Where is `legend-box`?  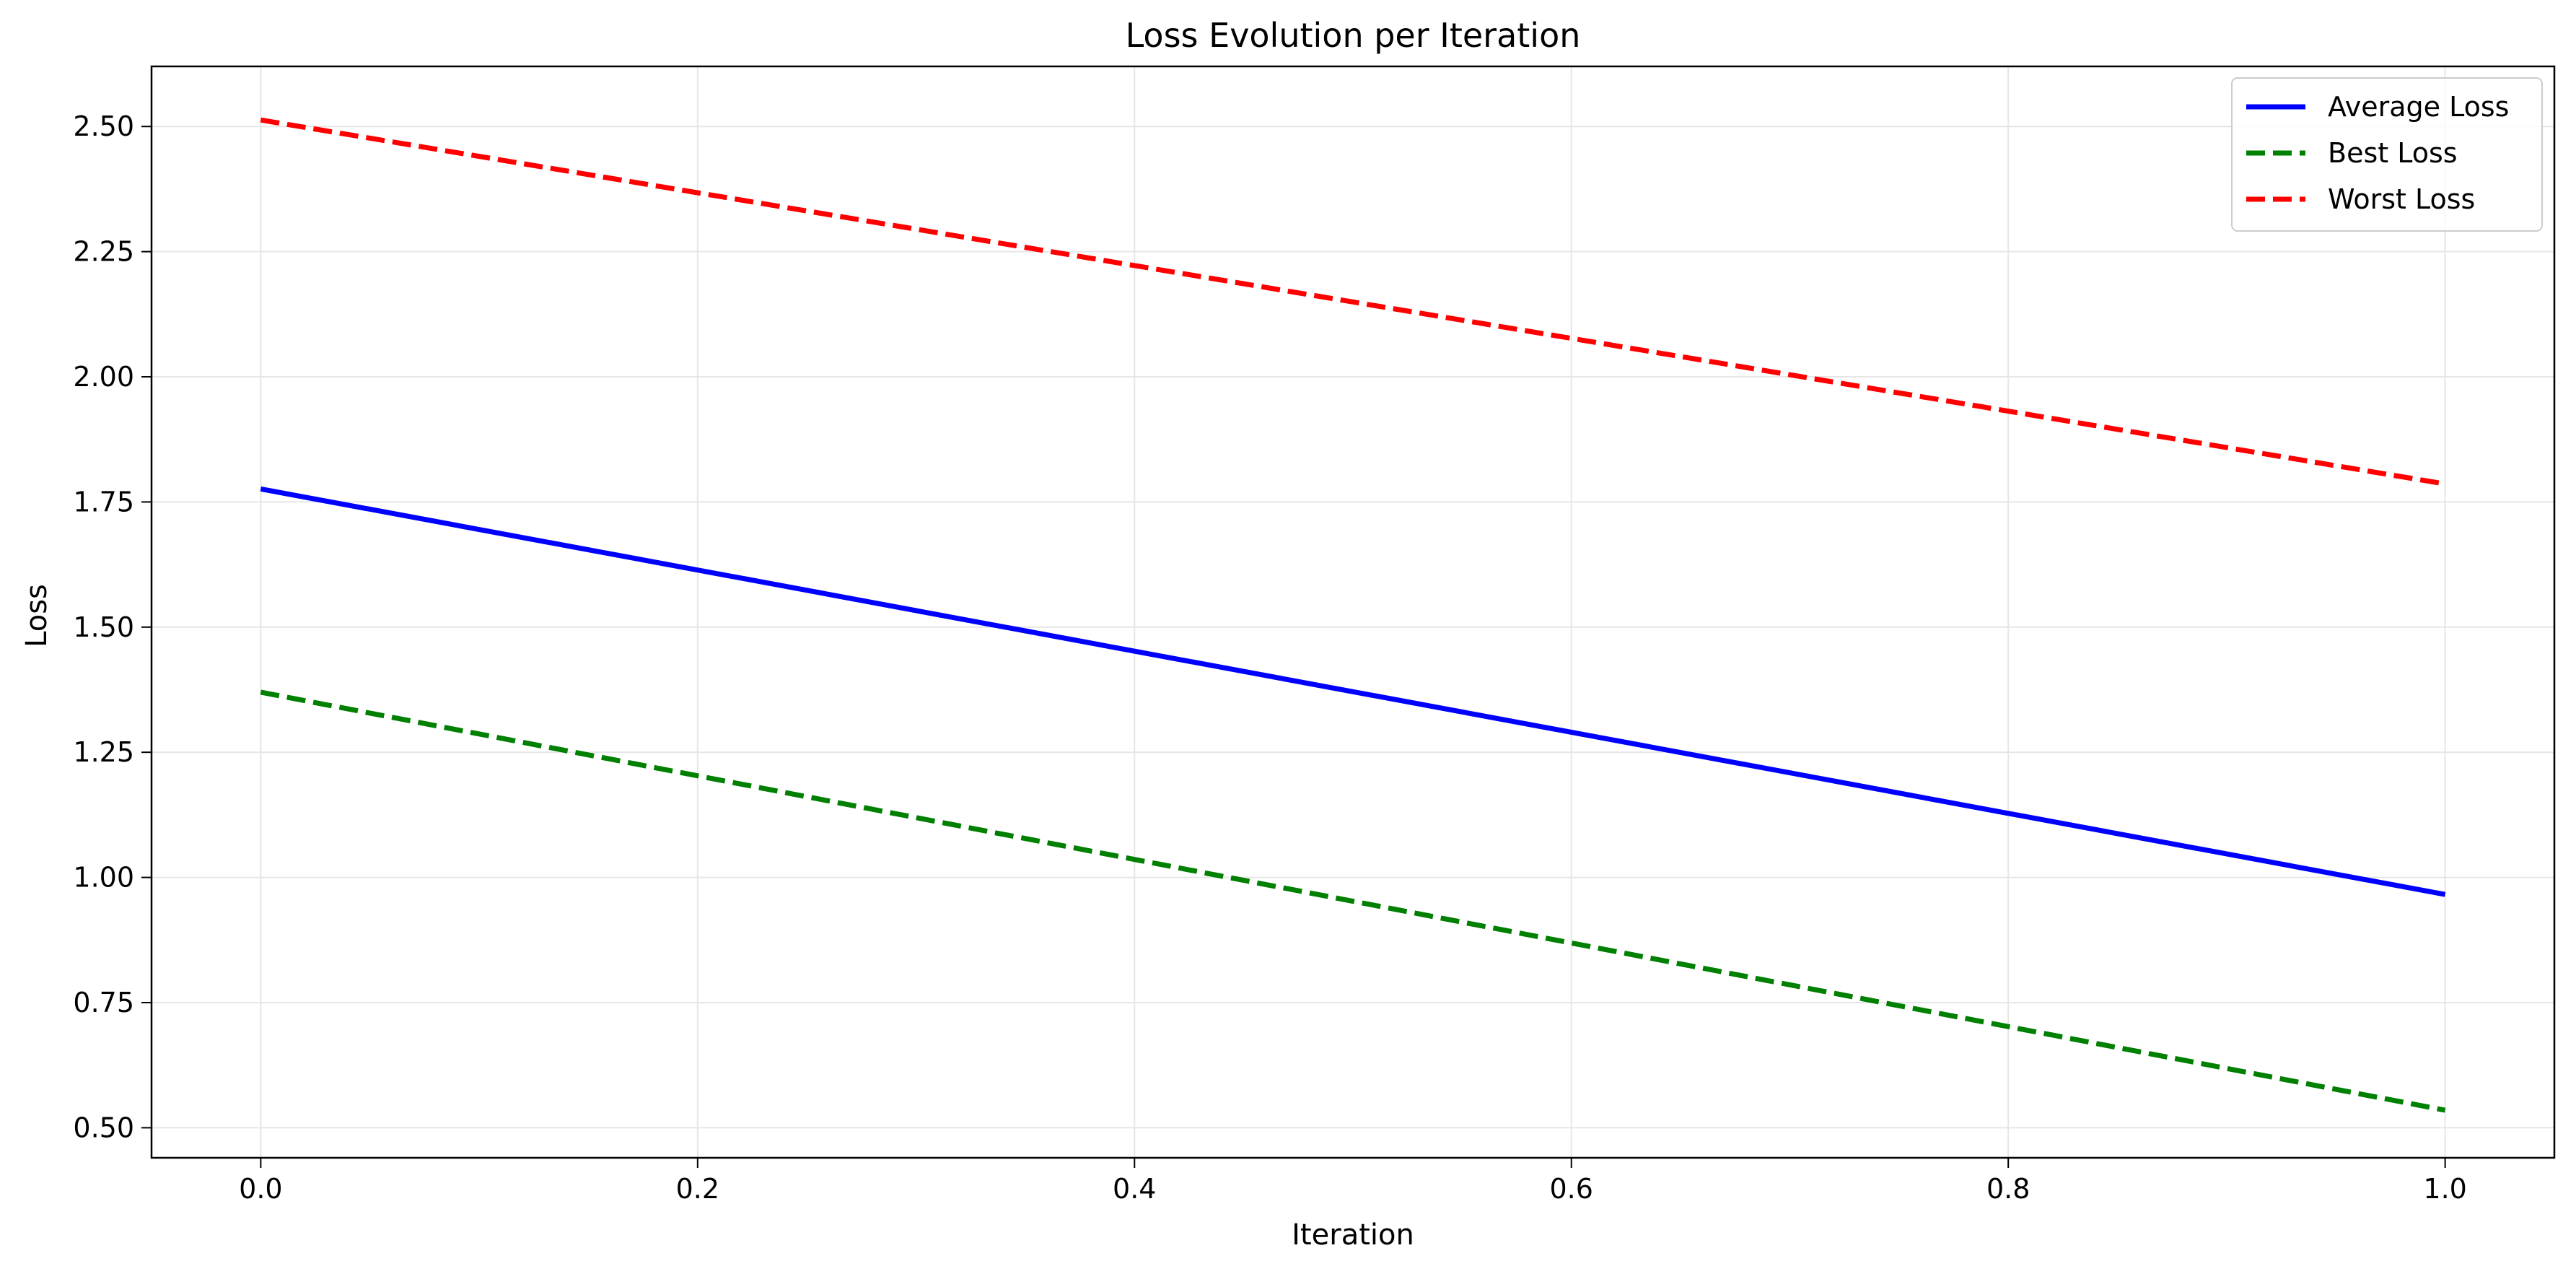
legend-box is located at coordinates (2387, 154).